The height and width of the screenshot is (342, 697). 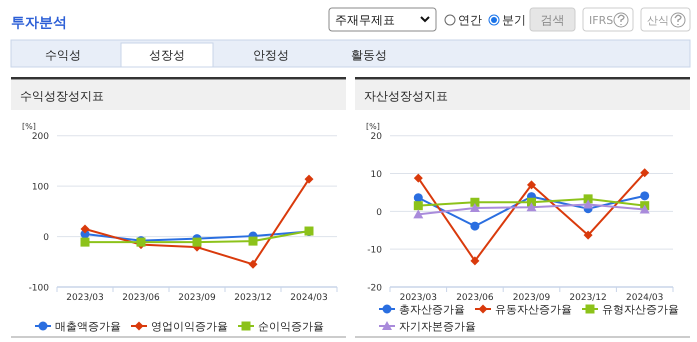 What do you see at coordinates (41, 137) in the screenshot?
I see `y-tick-label: 200` at bounding box center [41, 137].